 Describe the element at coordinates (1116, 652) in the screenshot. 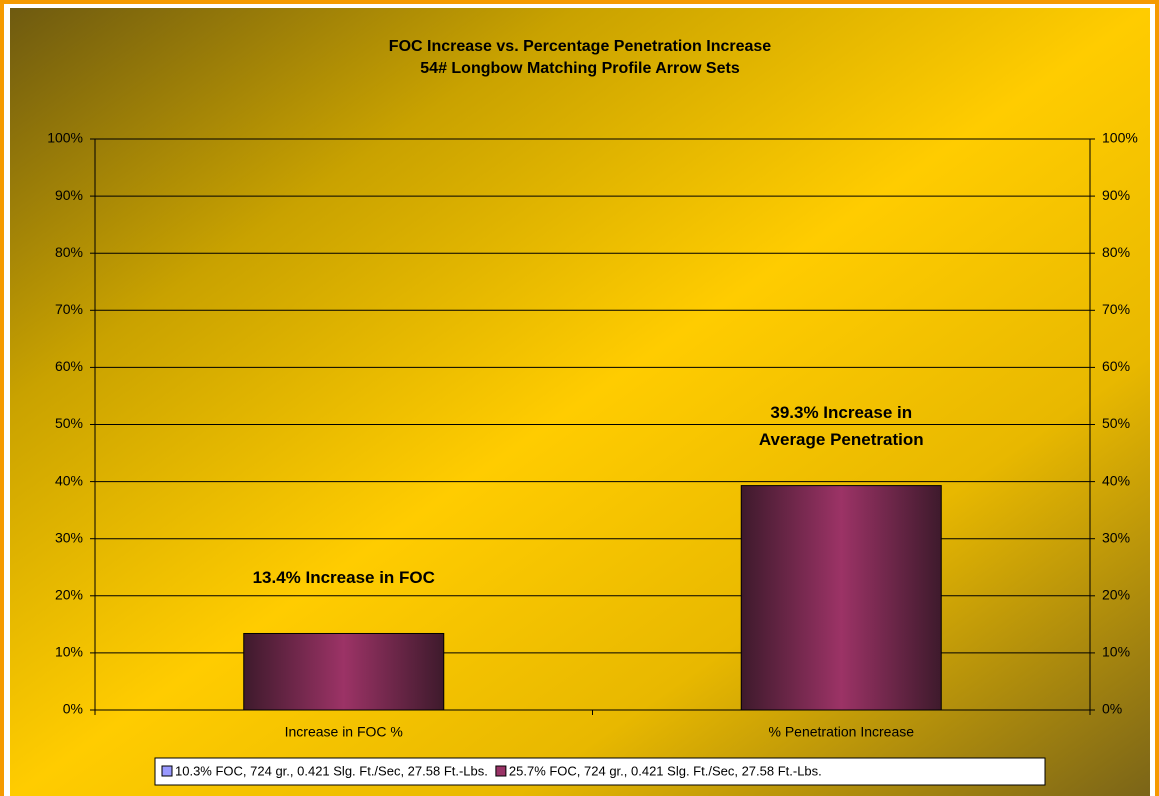

I see `y2-tick-label: 10%` at that location.